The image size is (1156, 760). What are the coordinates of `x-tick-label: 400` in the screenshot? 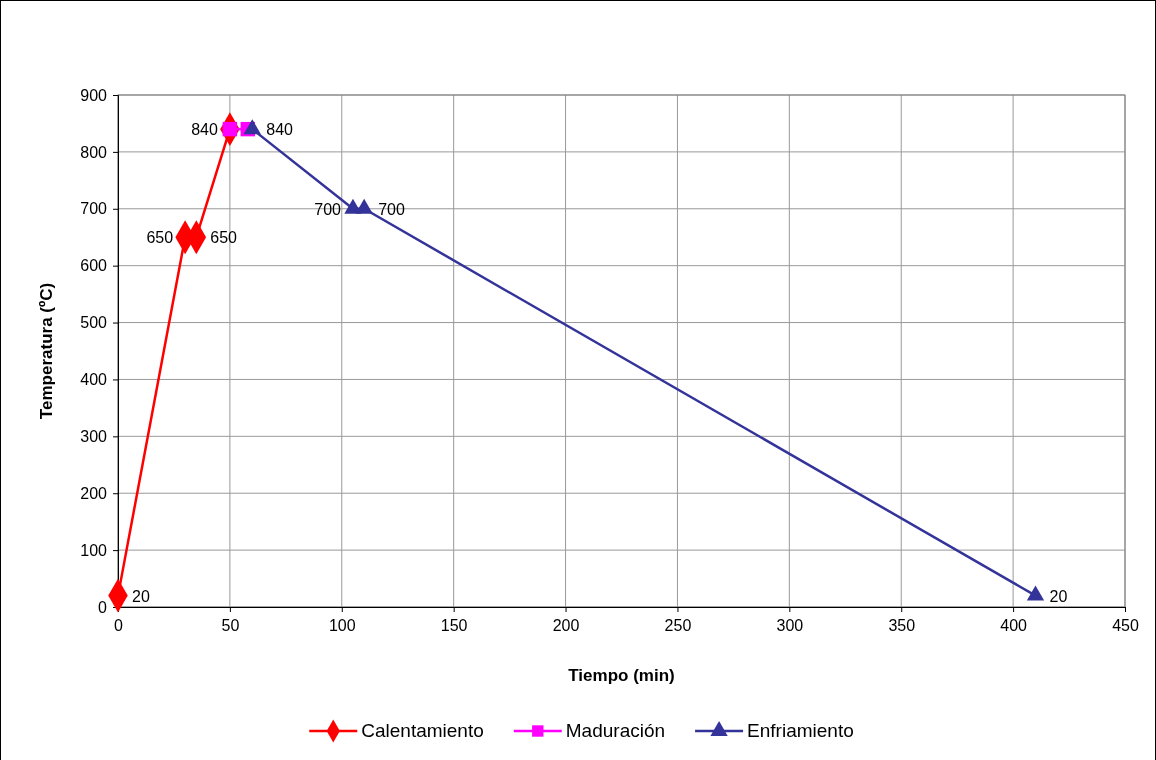 It's located at (1014, 626).